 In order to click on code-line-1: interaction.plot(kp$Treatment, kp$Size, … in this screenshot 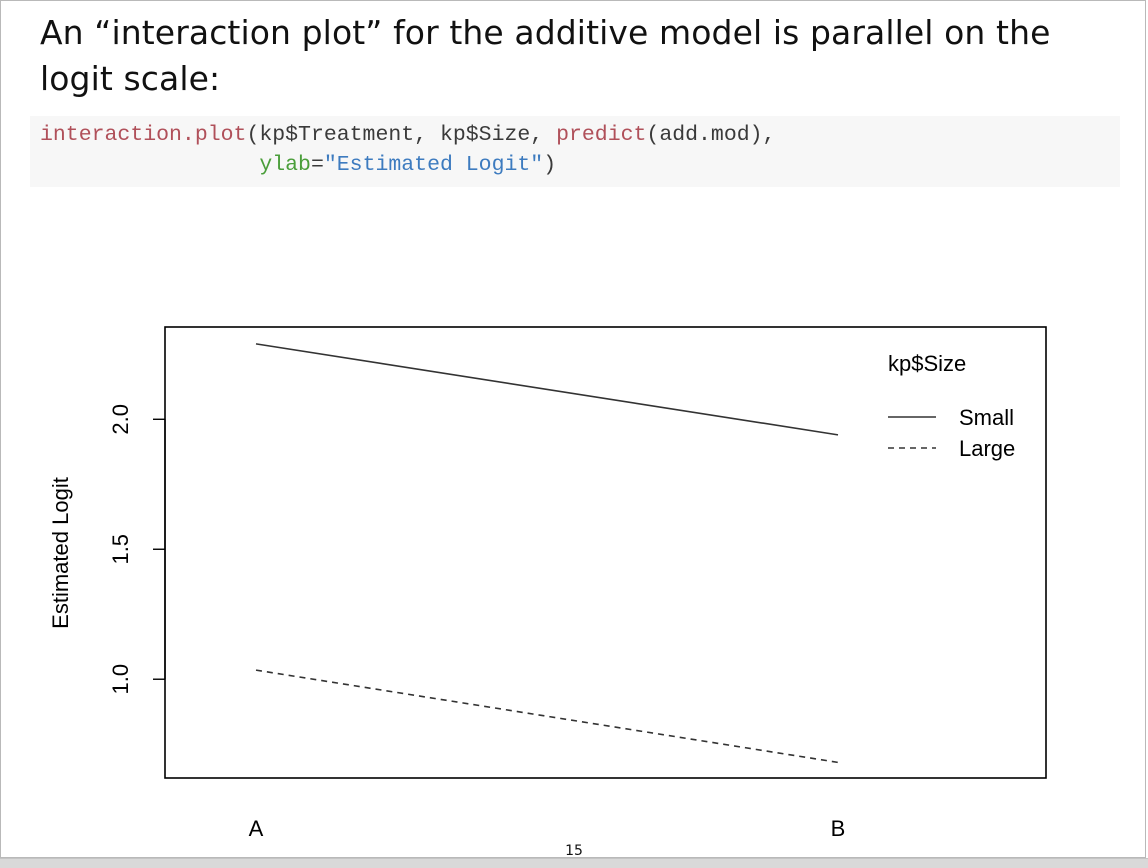, I will do `click(580, 135)`.